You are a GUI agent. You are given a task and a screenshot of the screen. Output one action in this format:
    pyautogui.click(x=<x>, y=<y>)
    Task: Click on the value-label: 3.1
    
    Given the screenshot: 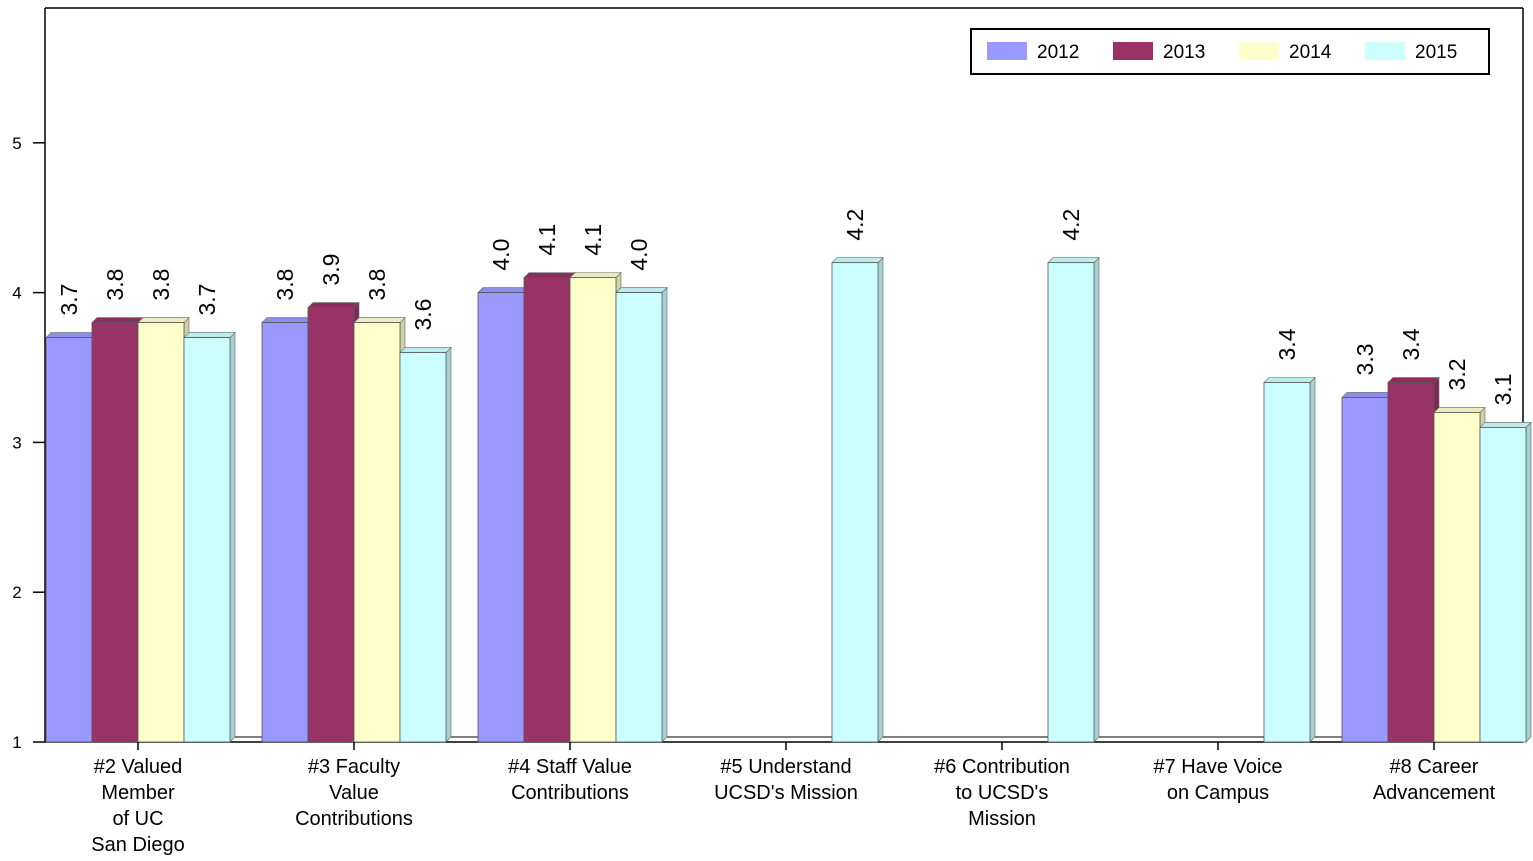 What is the action you would take?
    pyautogui.click(x=1503, y=389)
    